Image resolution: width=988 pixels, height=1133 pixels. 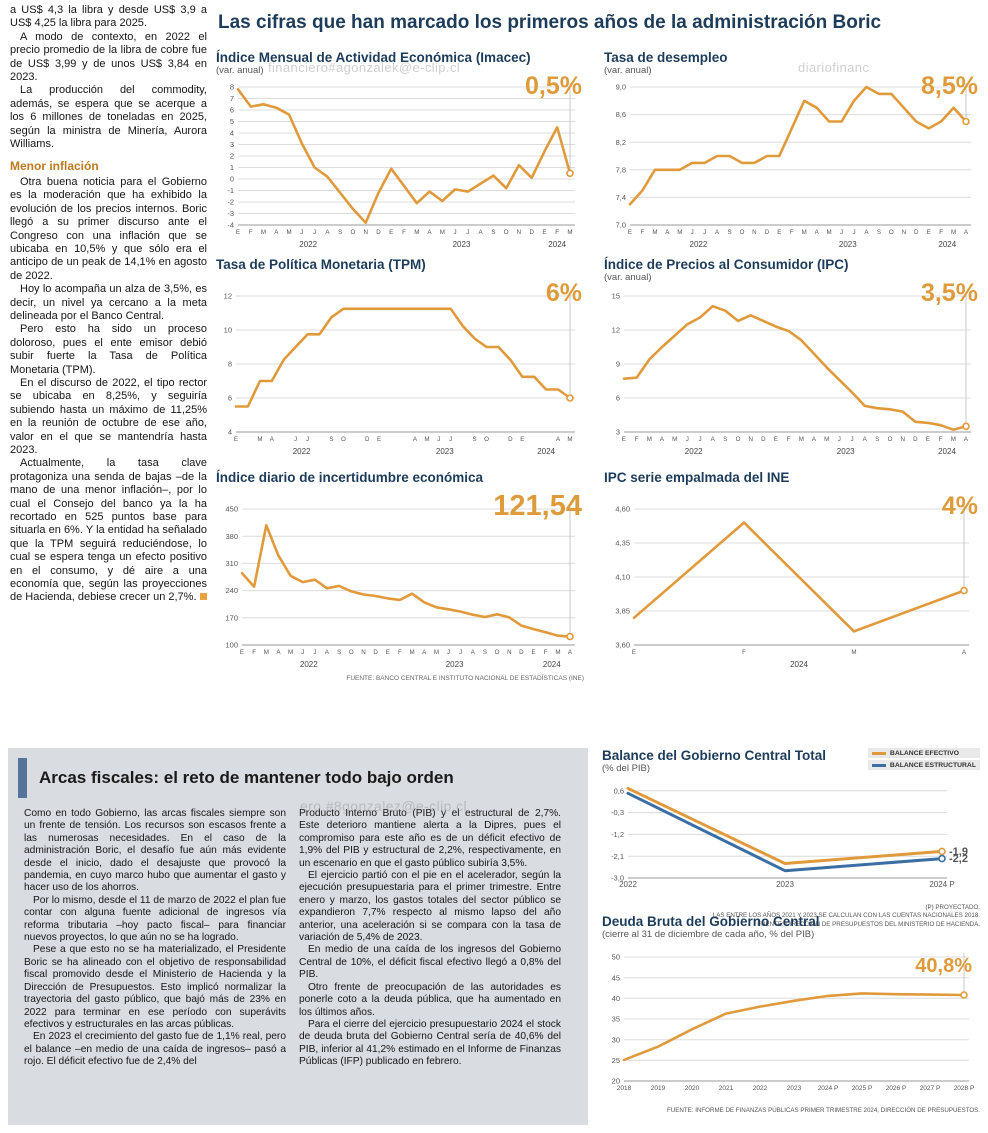 I want to click on svg-text: 4,35, so click(x=622, y=543).